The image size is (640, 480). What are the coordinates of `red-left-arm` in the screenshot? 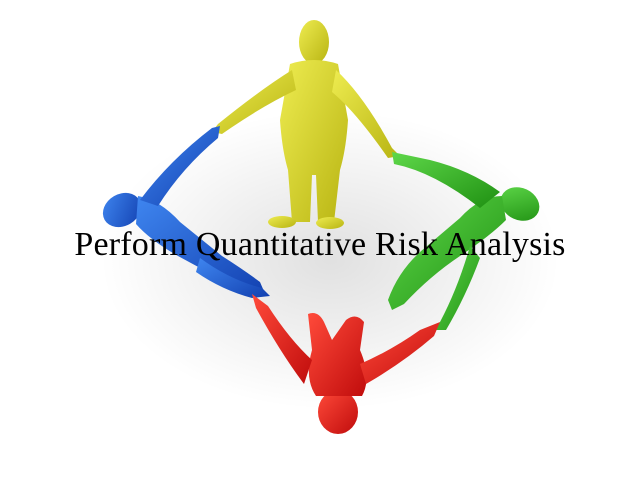 It's located at (282, 339).